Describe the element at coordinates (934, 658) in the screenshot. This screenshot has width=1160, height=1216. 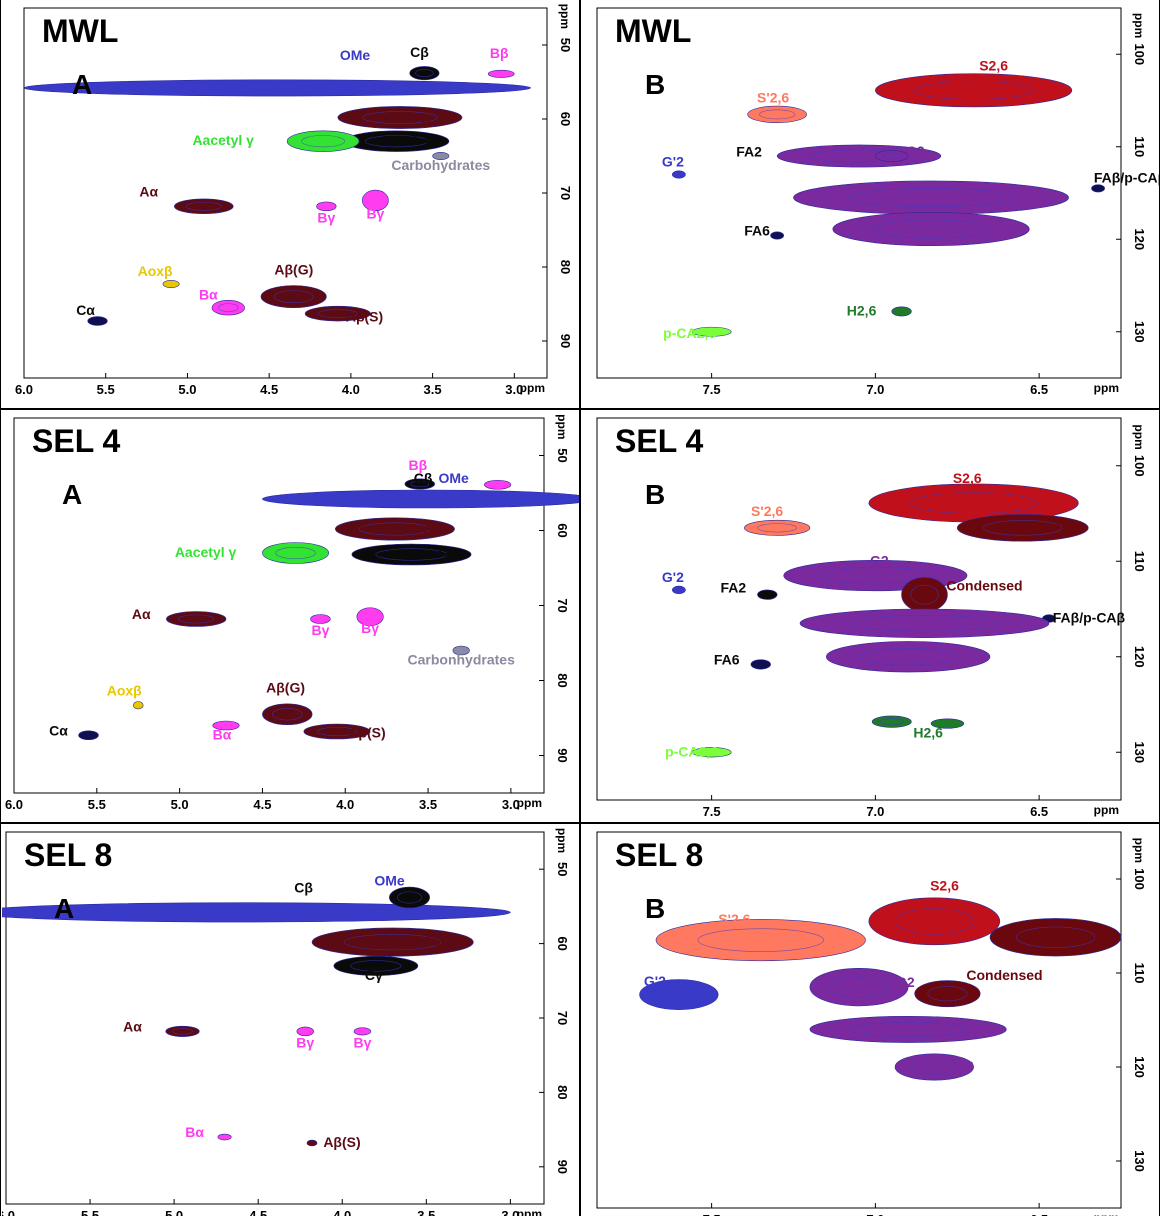
I see `peak-label-g6: G6` at that location.